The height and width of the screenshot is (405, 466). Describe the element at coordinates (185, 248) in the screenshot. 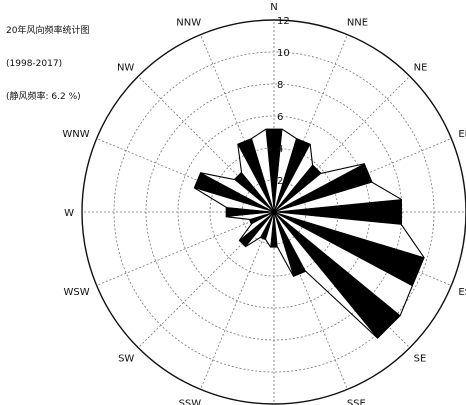

I see `spoke-wsw` at that location.